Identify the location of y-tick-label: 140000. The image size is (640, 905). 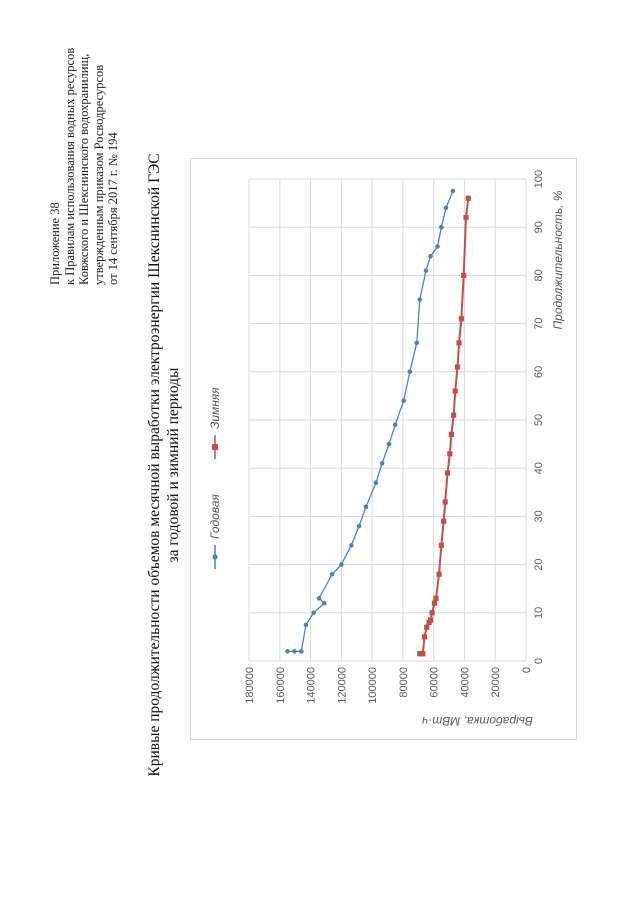
(312, 685).